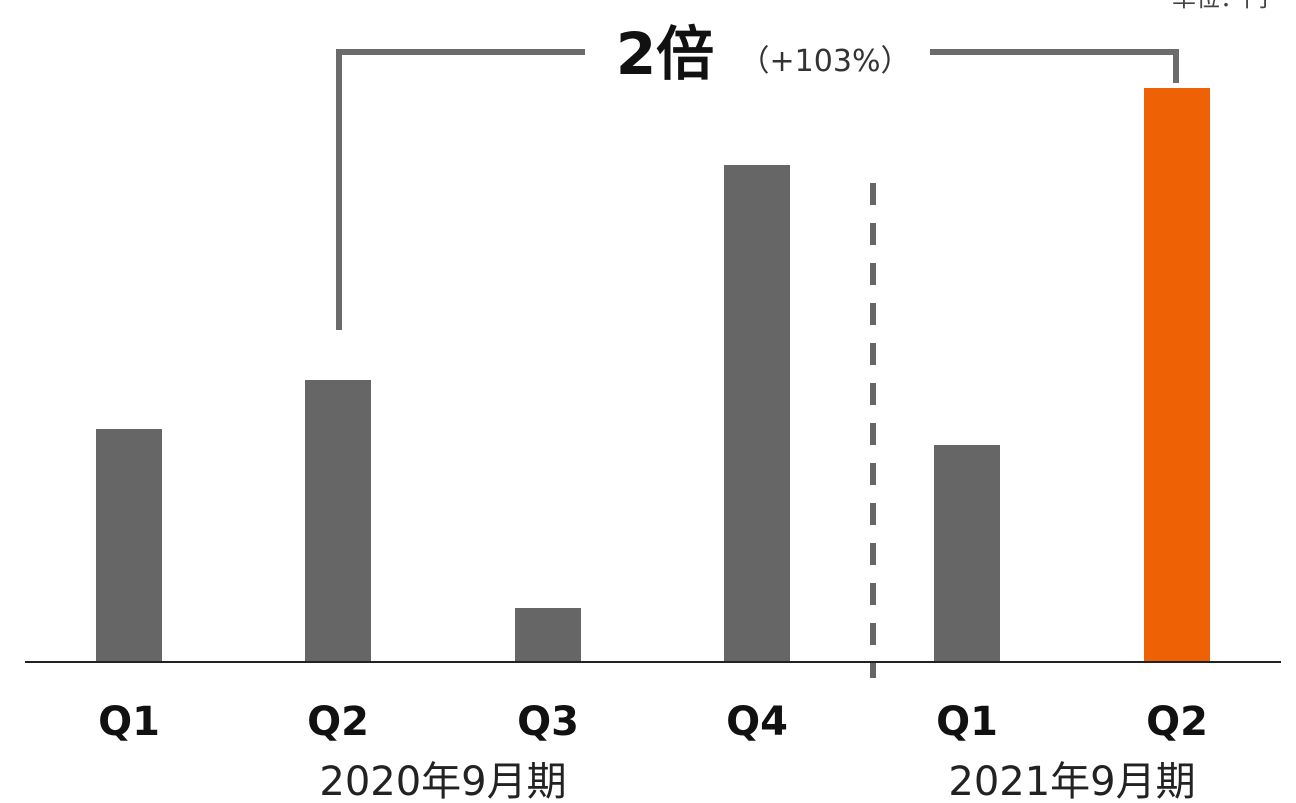 This screenshot has width=1296, height=803. I want to click on growth-multiple: 2倍, so click(665, 54).